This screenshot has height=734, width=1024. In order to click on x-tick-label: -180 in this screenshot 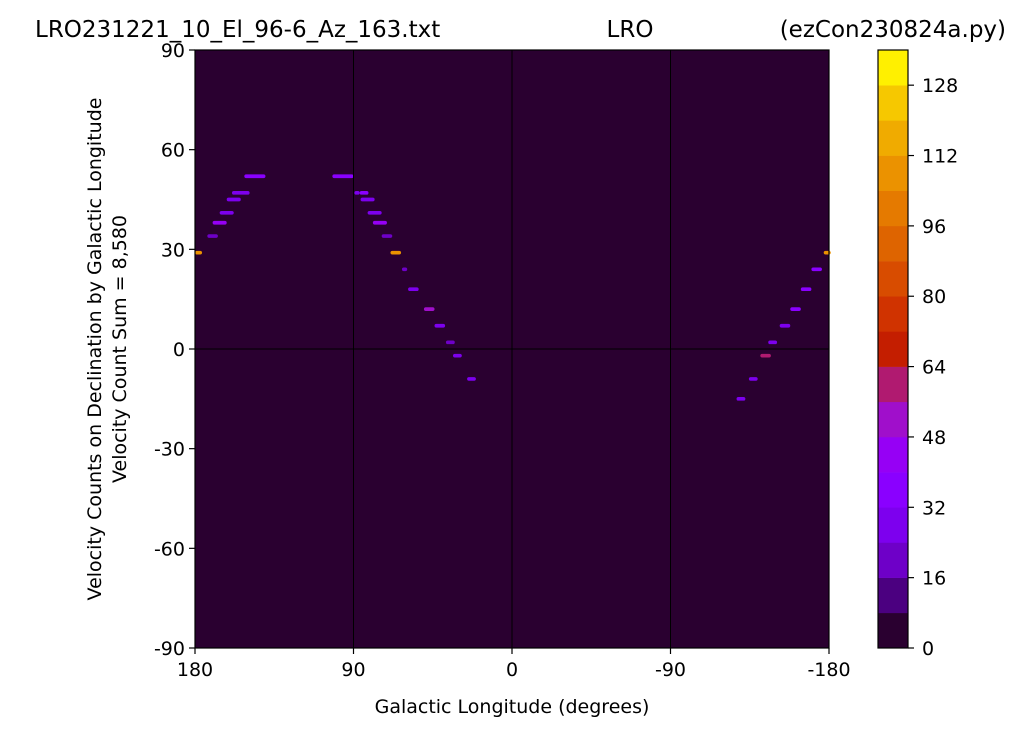, I will do `click(828, 670)`.